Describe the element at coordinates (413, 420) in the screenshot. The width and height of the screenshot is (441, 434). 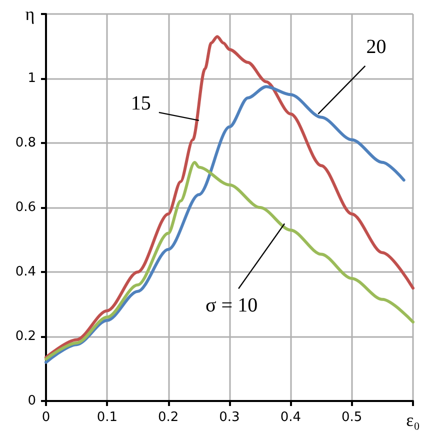
I see `x-axis-title: ε₀` at that location.